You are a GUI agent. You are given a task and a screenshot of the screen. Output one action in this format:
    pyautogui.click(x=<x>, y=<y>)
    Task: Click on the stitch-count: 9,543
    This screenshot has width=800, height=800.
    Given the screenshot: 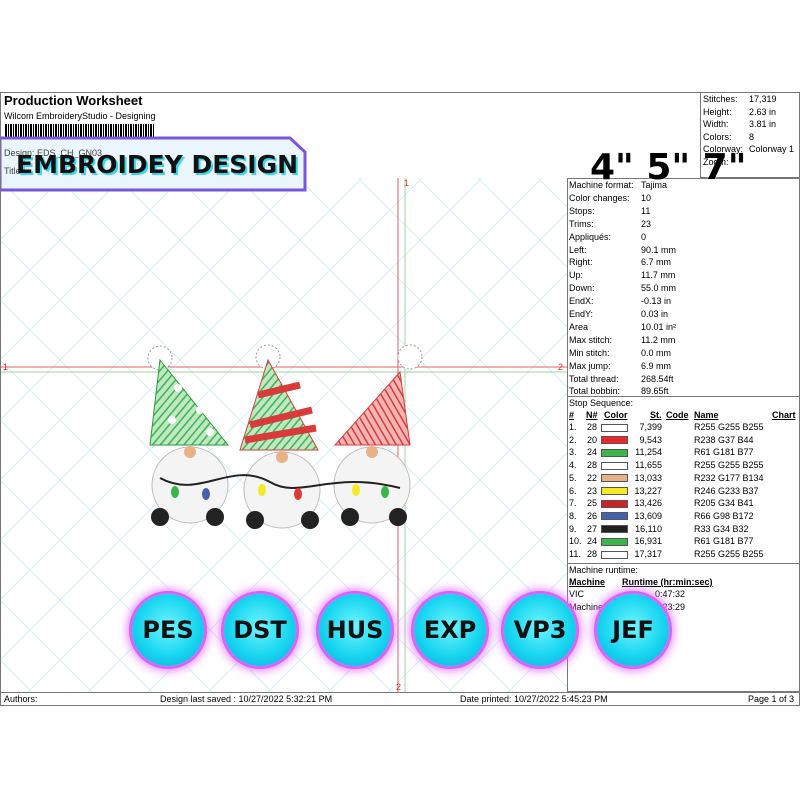 What is the action you would take?
    pyautogui.click(x=650, y=439)
    